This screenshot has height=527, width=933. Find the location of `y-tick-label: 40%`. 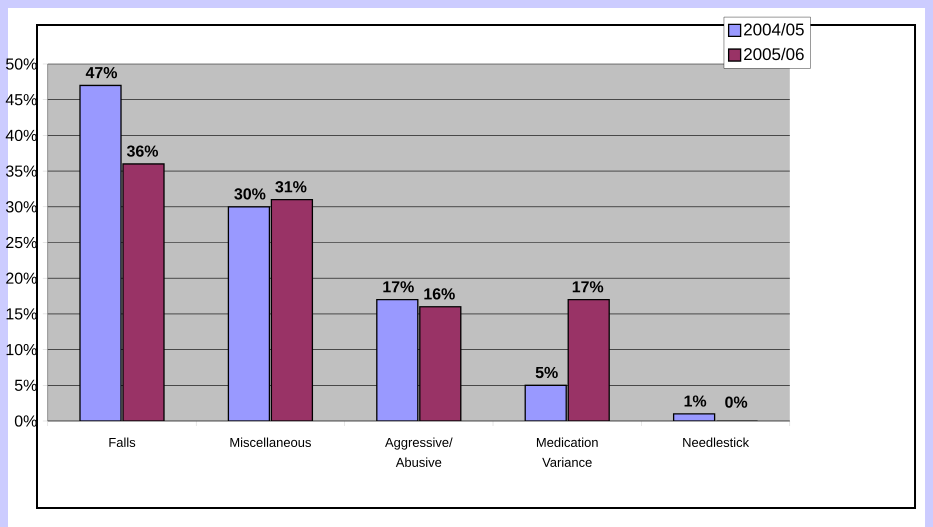

y-tick-label: 40% is located at coordinates (21, 136).